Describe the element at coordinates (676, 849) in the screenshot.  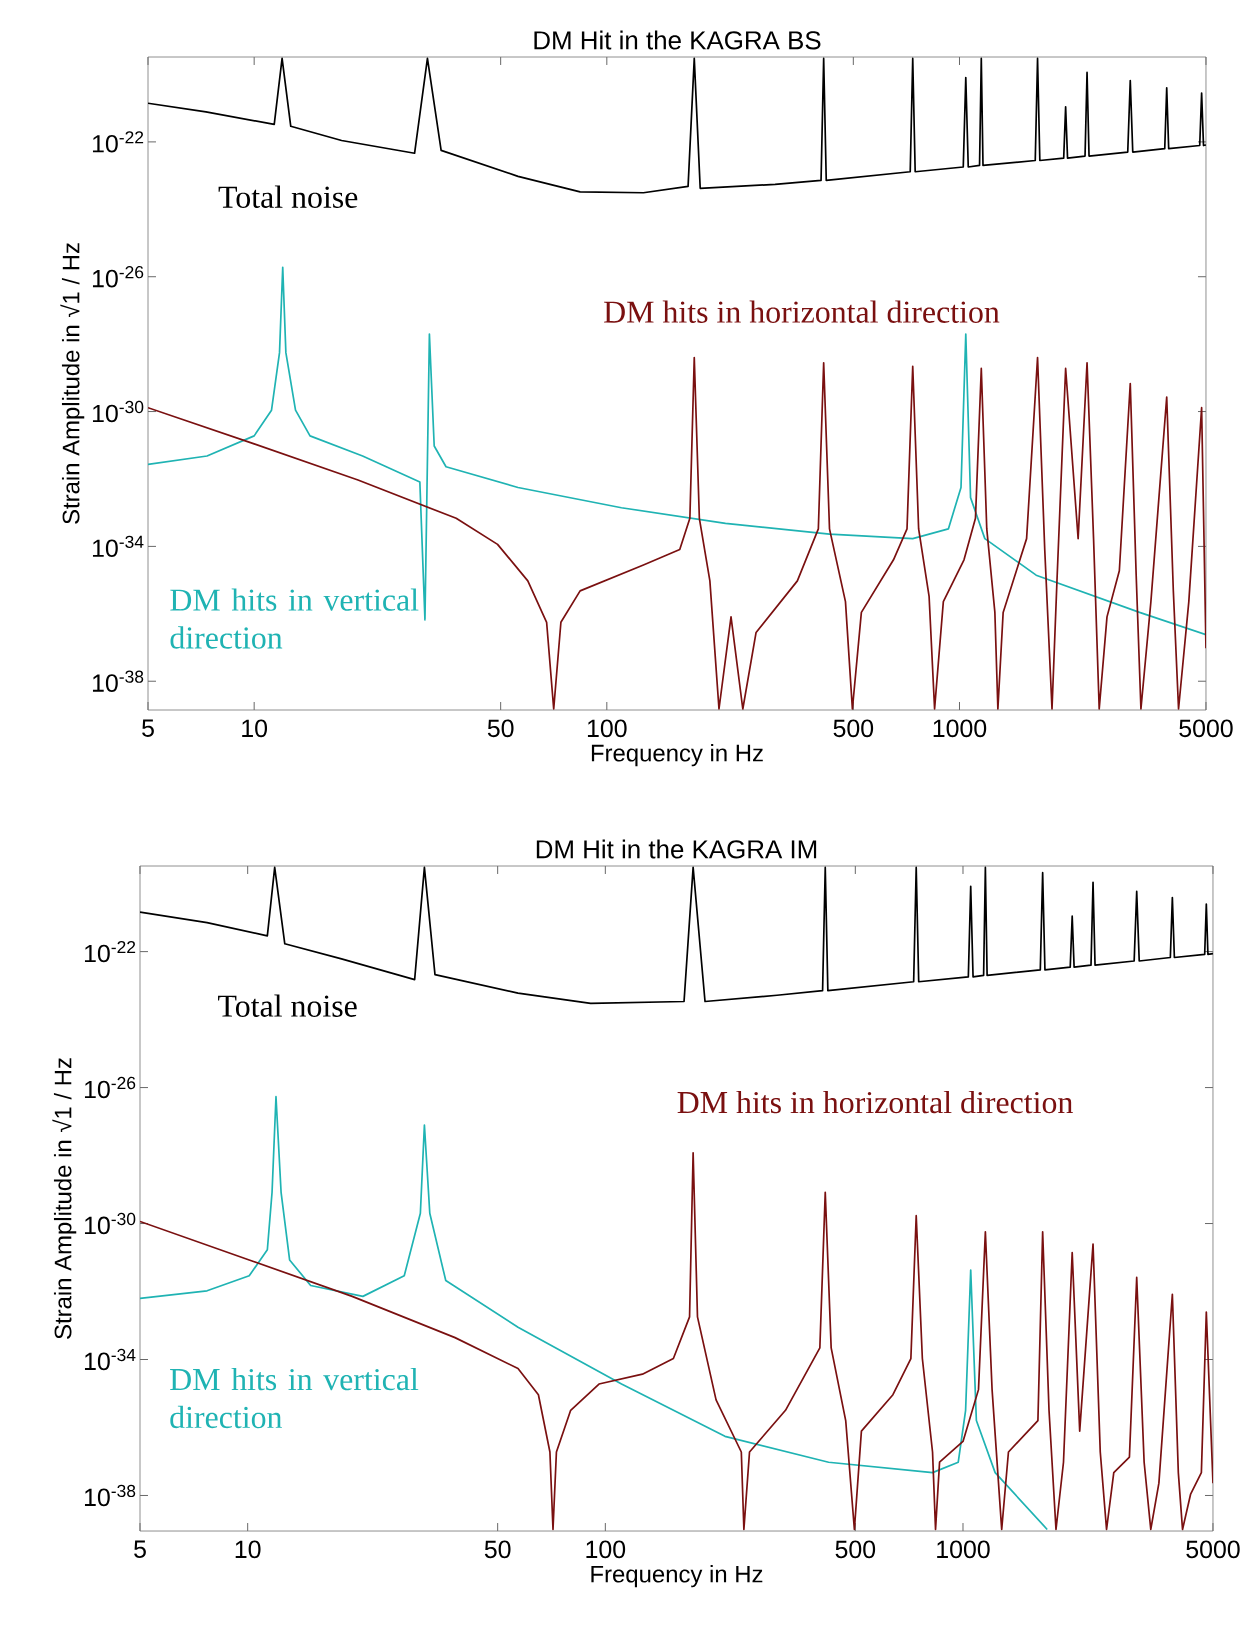
I see `chart-title: DM Hit in the KAGRA IM` at that location.